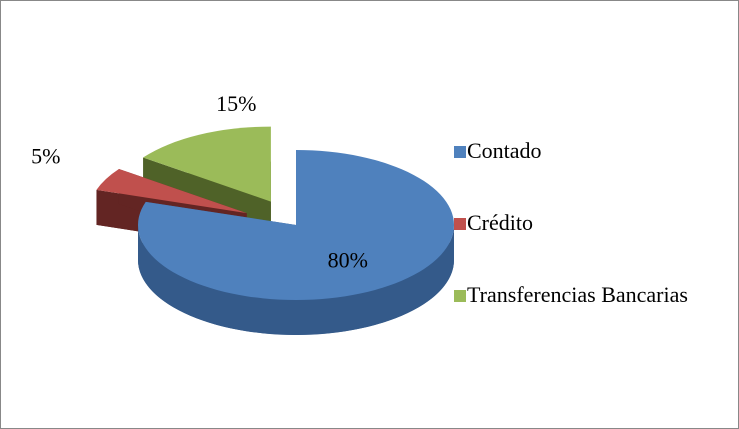 The image size is (739, 429). Describe the element at coordinates (236, 103) in the screenshot. I see `data-label: 15%` at that location.